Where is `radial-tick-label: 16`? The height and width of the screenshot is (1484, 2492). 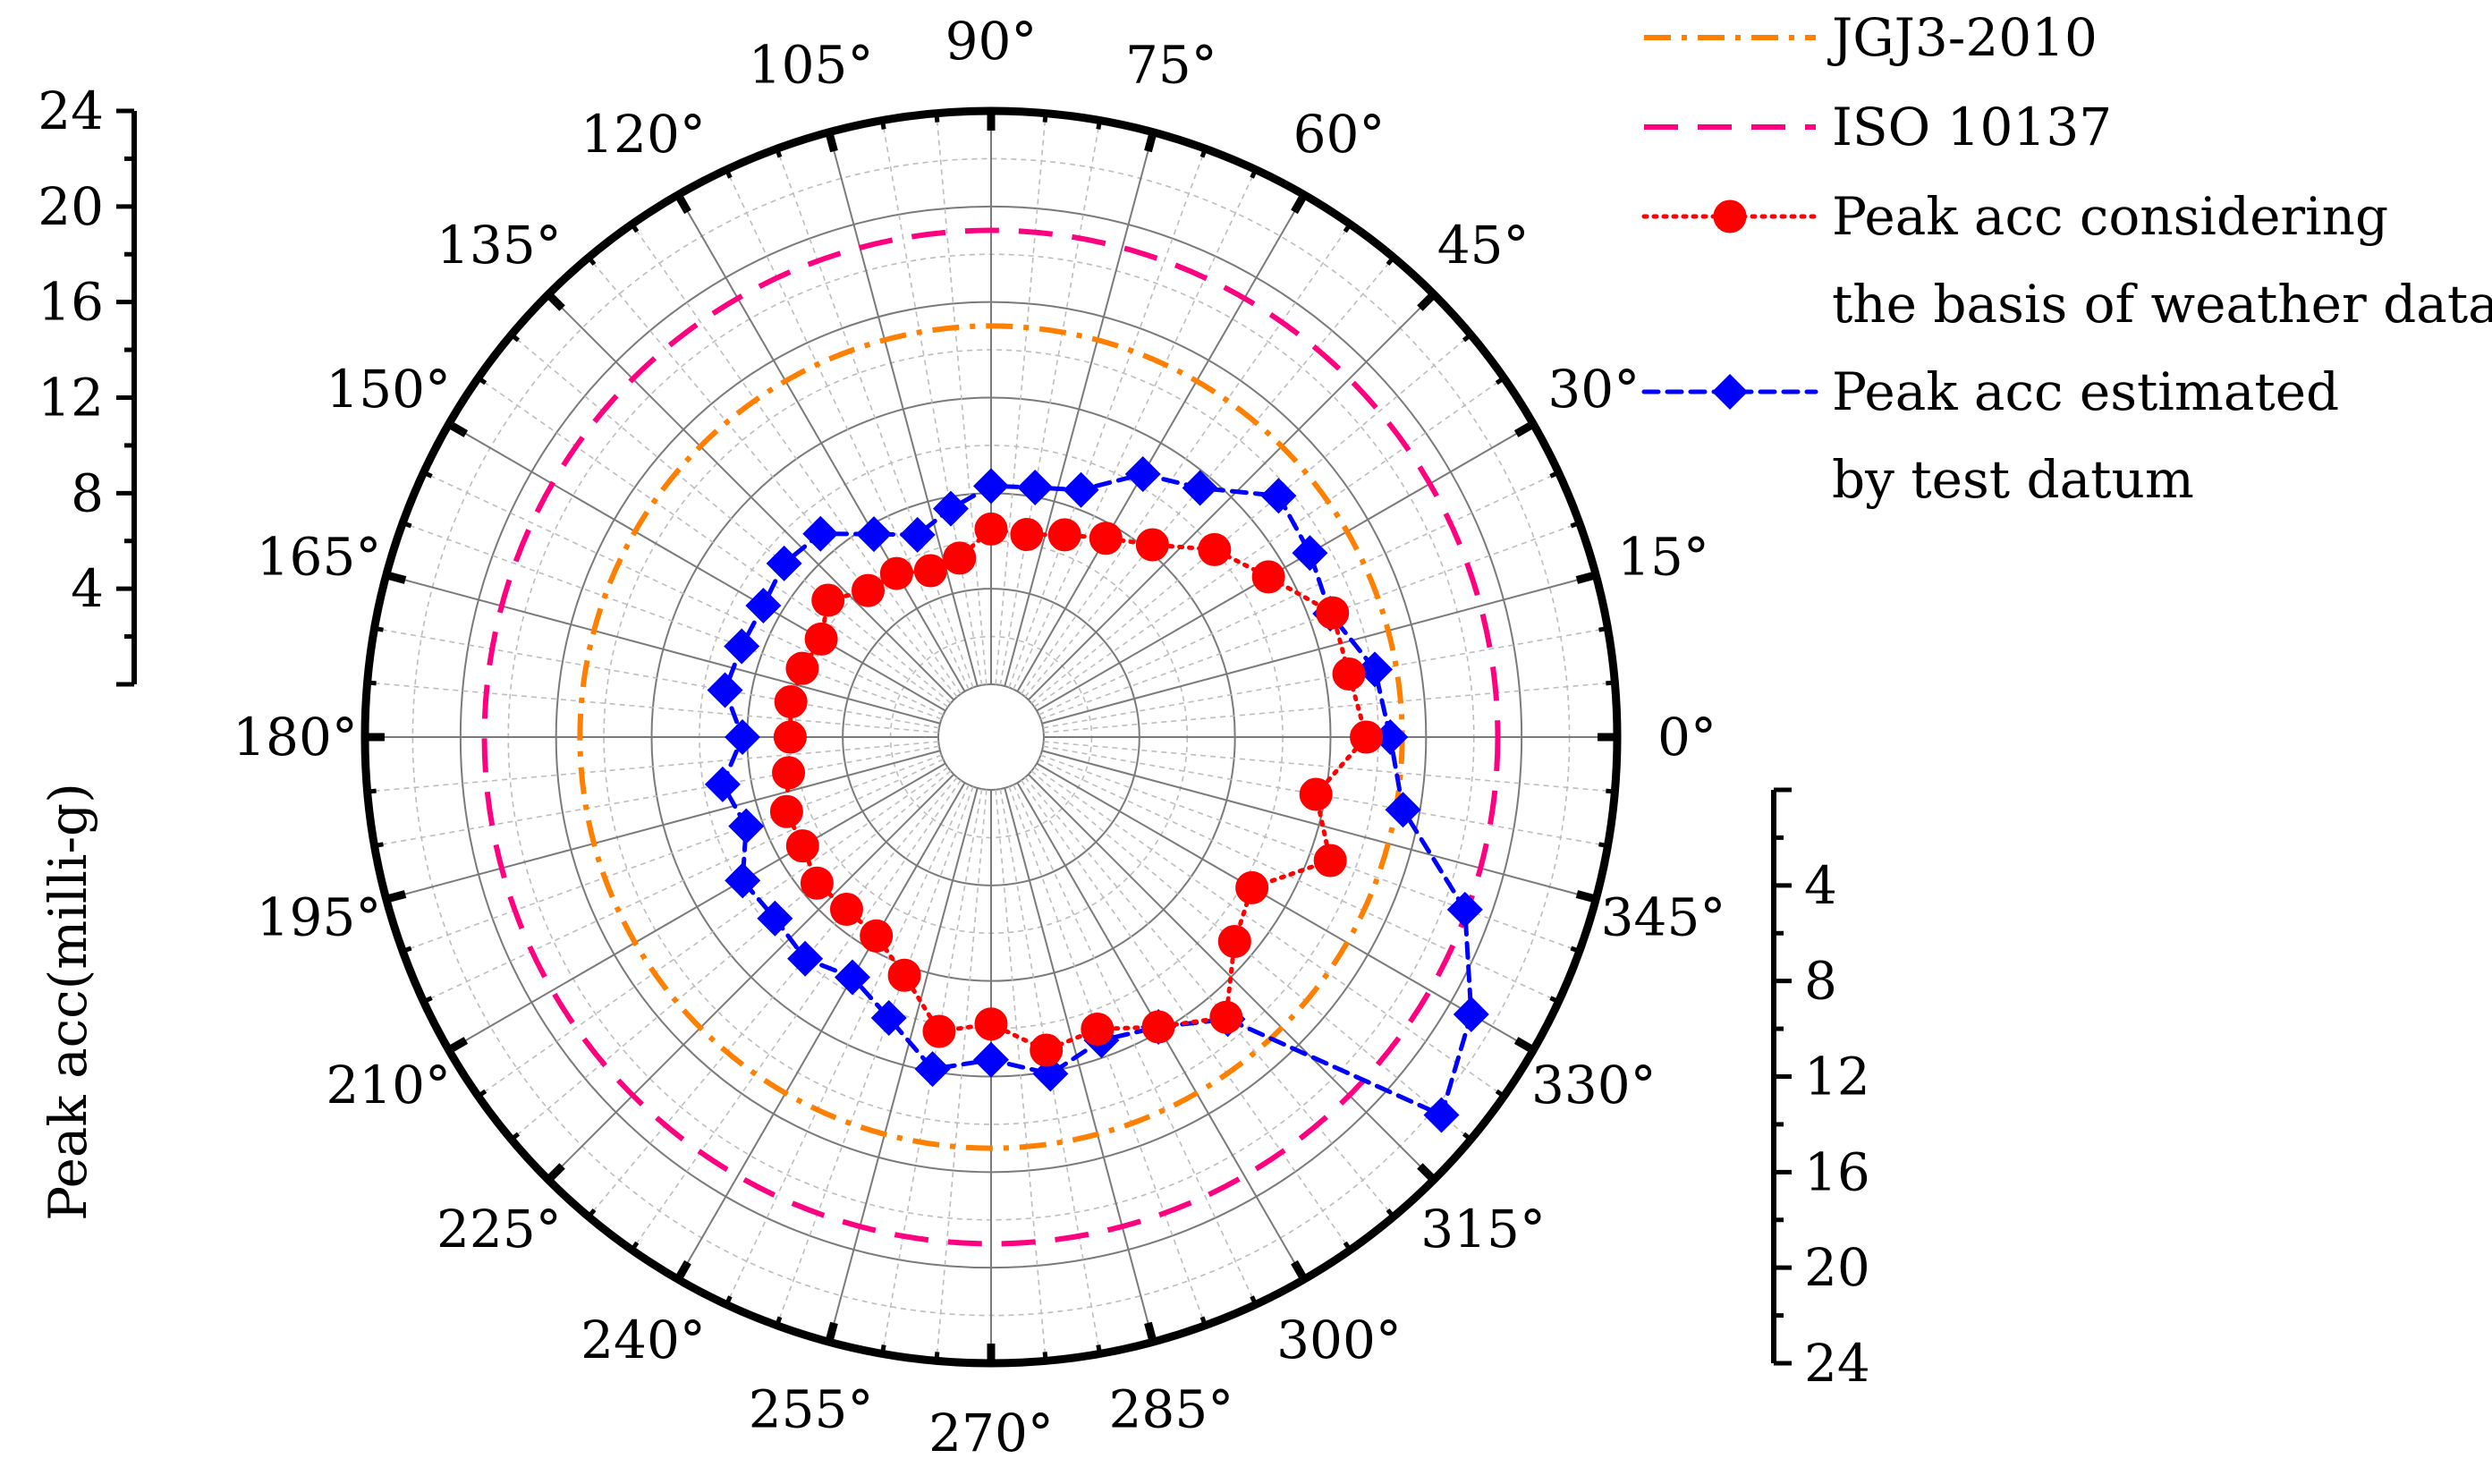 radial-tick-label: 16 is located at coordinates (71, 302).